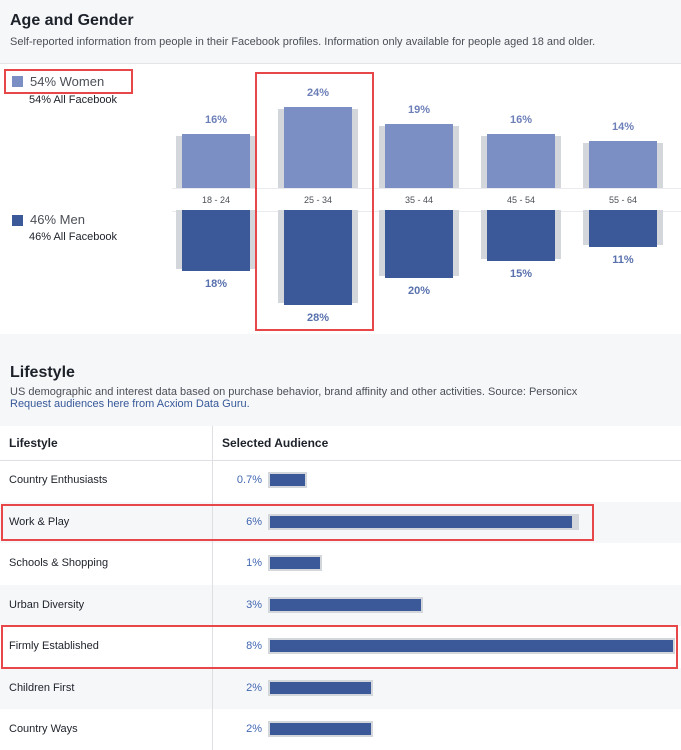 Image resolution: width=681 pixels, height=750 pixels. Describe the element at coordinates (318, 200) in the screenshot. I see `age-range-label: 25 - 34` at that location.